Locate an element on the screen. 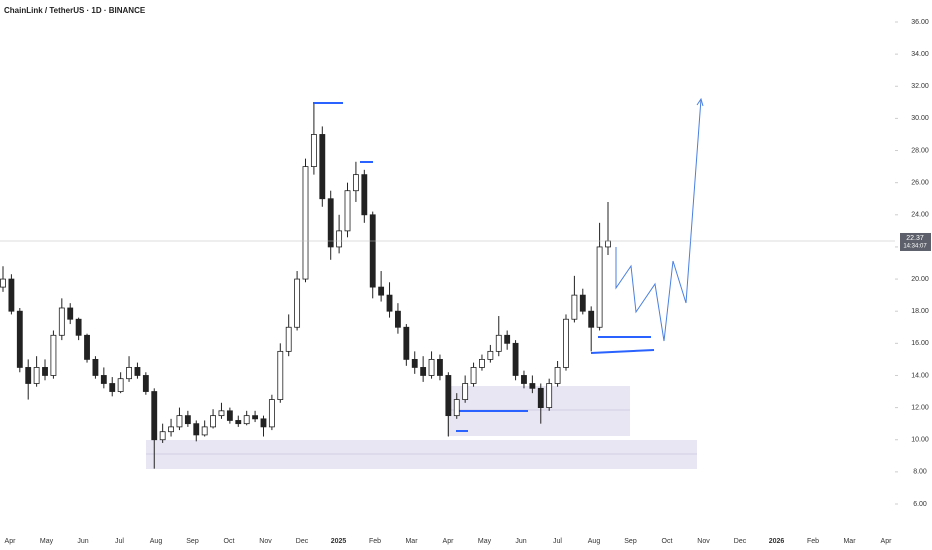 The image size is (932, 550). countdown: 14:34:07 is located at coordinates (915, 247).